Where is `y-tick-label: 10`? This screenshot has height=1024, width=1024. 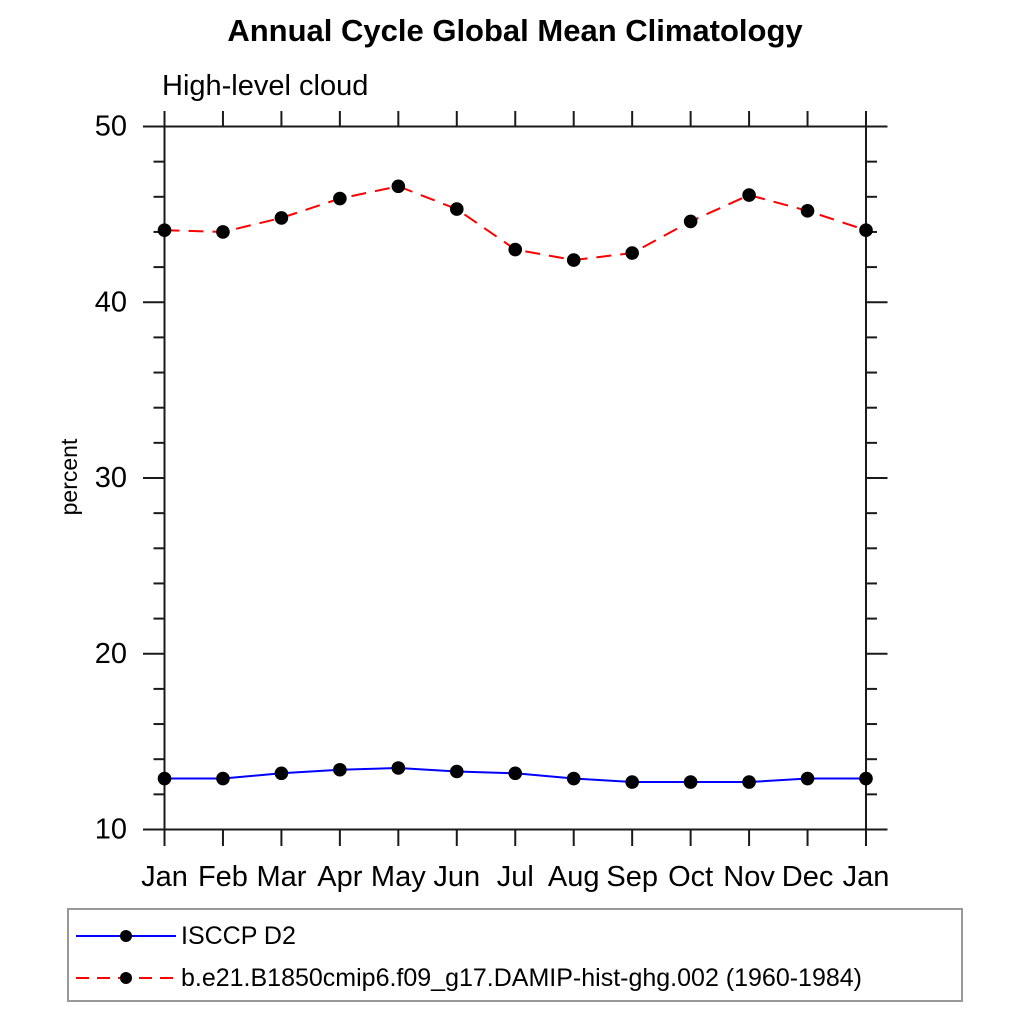 y-tick-label: 10 is located at coordinates (111, 830).